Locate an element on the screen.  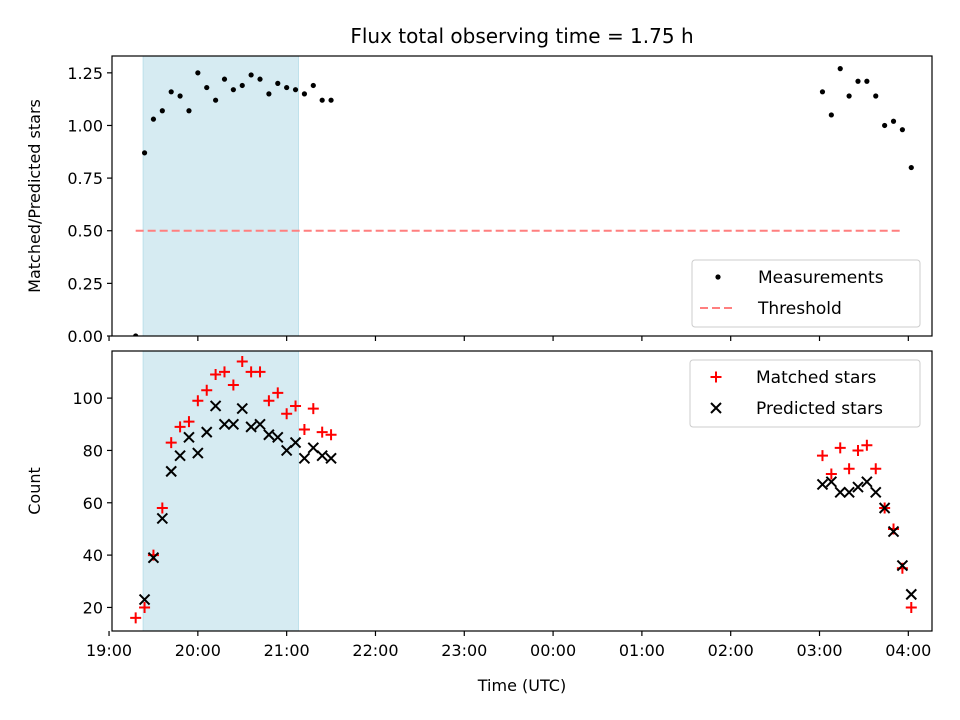
x-tick-label: 00:00 is located at coordinates (553, 650).